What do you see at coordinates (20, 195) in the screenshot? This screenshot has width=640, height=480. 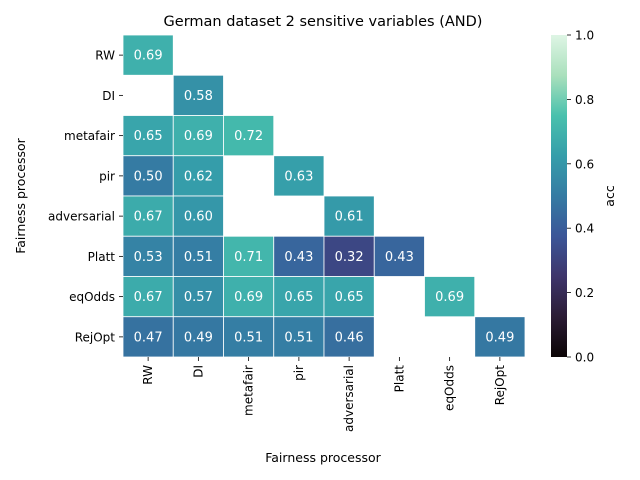 I see `y-axis-label: Fairness processor` at bounding box center [20, 195].